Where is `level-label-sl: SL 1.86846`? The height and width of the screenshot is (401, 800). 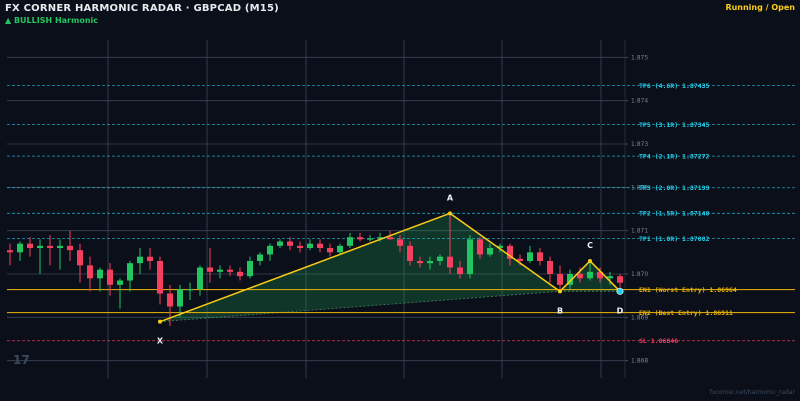
level-label-sl: SL 1.86846 is located at coordinates (658, 341).